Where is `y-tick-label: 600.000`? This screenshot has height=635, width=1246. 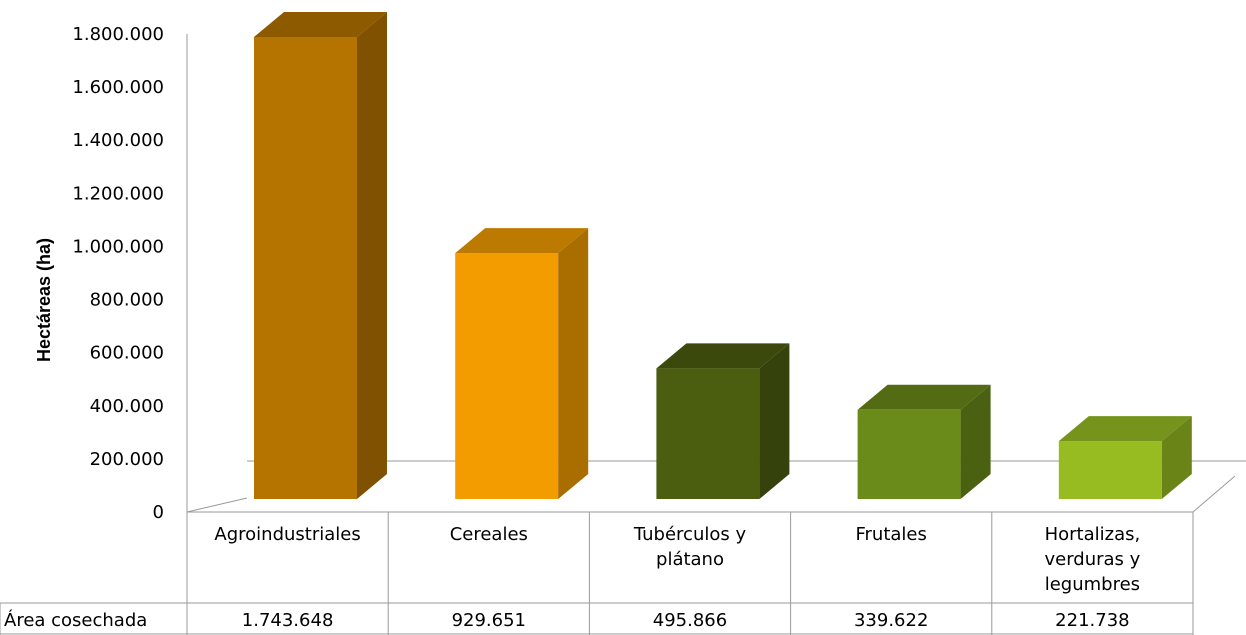 y-tick-label: 600.000 is located at coordinates (127, 353).